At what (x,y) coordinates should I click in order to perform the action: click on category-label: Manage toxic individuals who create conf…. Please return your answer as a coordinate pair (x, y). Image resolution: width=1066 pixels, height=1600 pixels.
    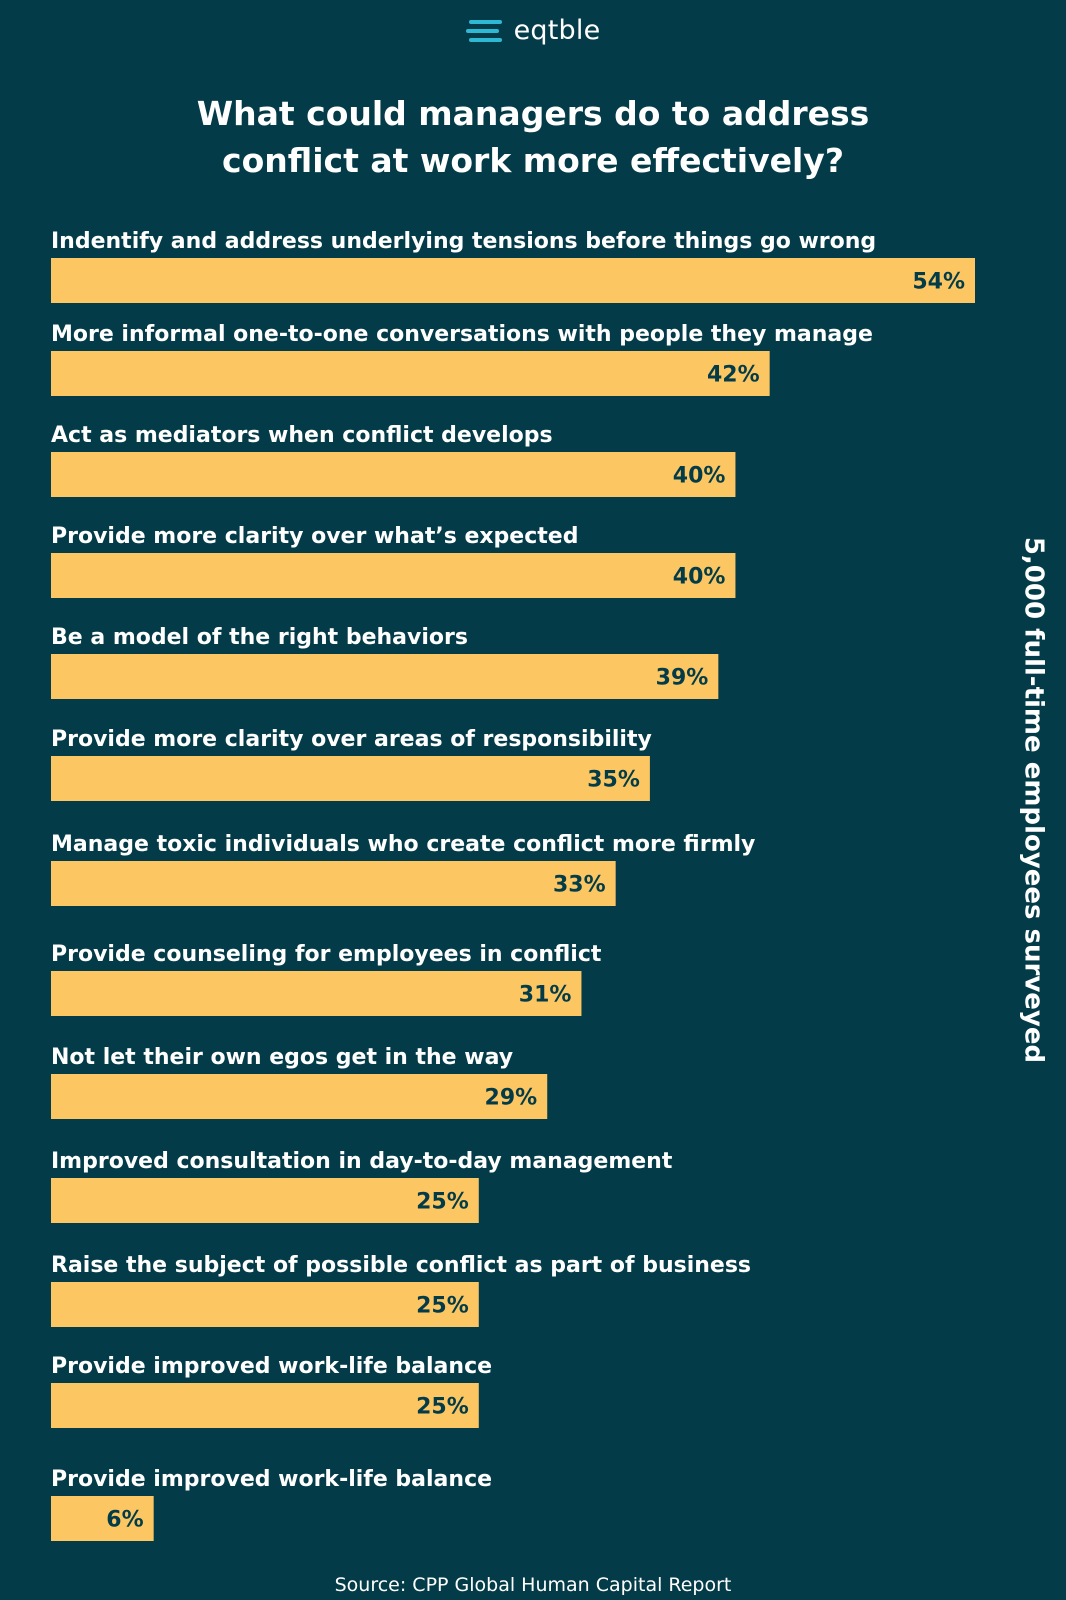
    Looking at the image, I should click on (403, 844).